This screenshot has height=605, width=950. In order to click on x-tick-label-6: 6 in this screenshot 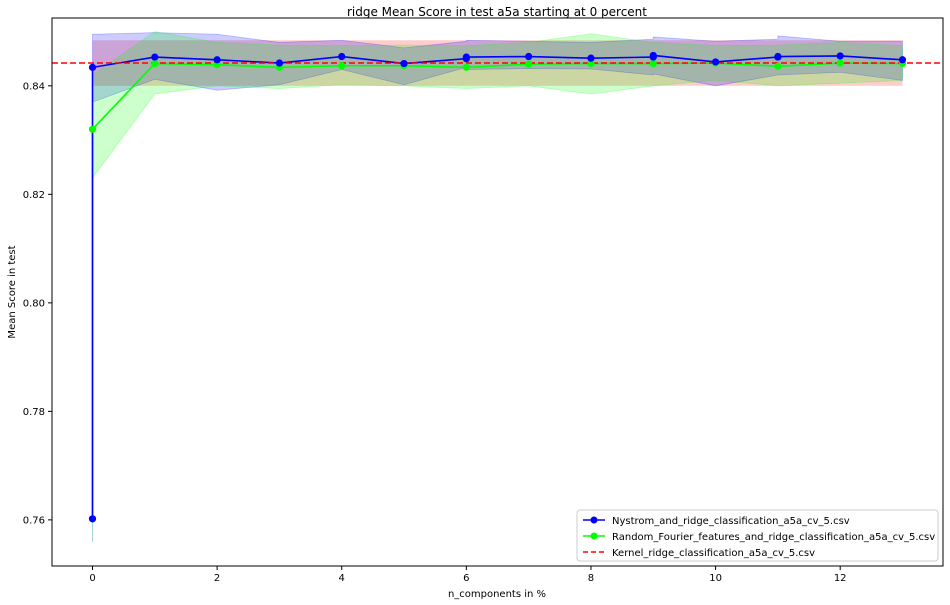, I will do `click(466, 578)`.